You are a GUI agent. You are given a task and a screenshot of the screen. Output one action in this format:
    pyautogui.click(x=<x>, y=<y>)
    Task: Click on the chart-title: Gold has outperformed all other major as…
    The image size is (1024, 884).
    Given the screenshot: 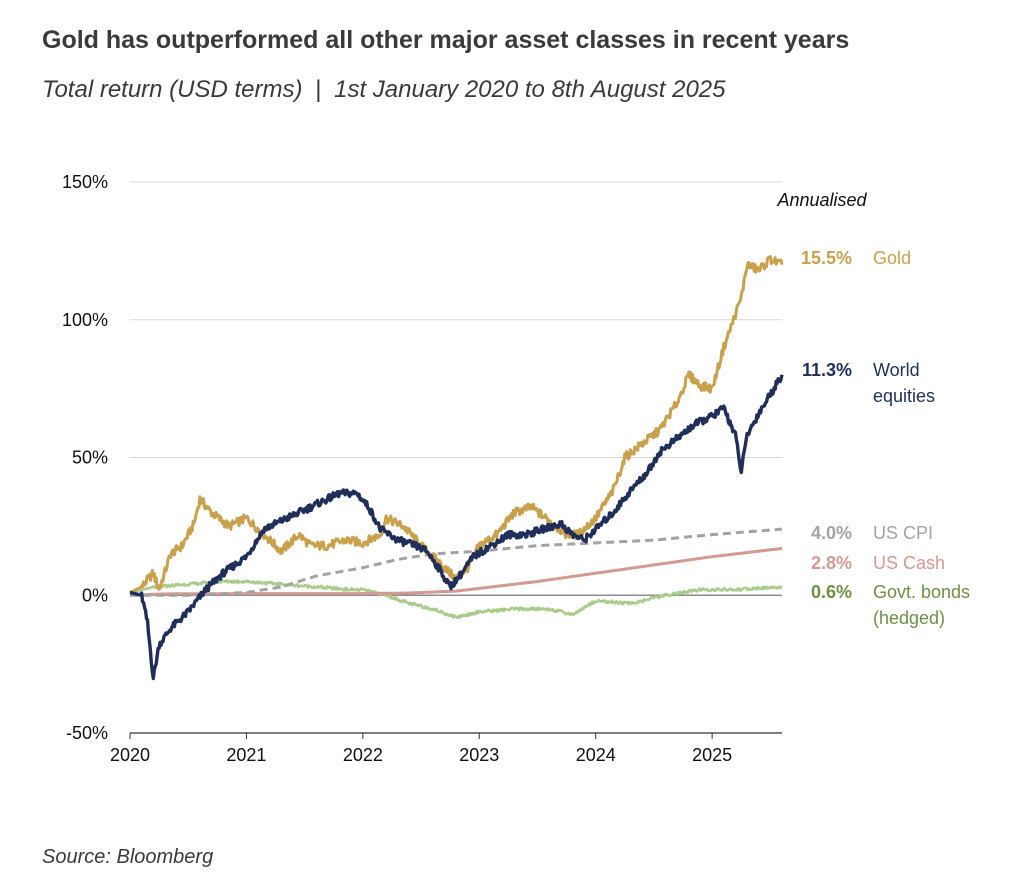 What is the action you would take?
    pyautogui.click(x=446, y=40)
    